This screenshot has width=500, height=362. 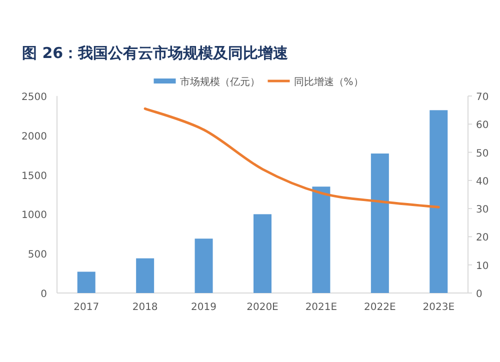 I want to click on y-tick-label: 1000, so click(x=34, y=216).